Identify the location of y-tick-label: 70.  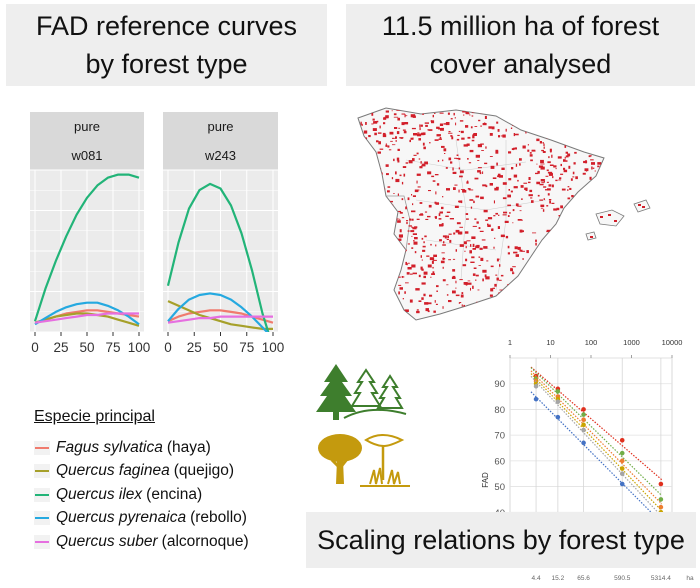
(499, 436).